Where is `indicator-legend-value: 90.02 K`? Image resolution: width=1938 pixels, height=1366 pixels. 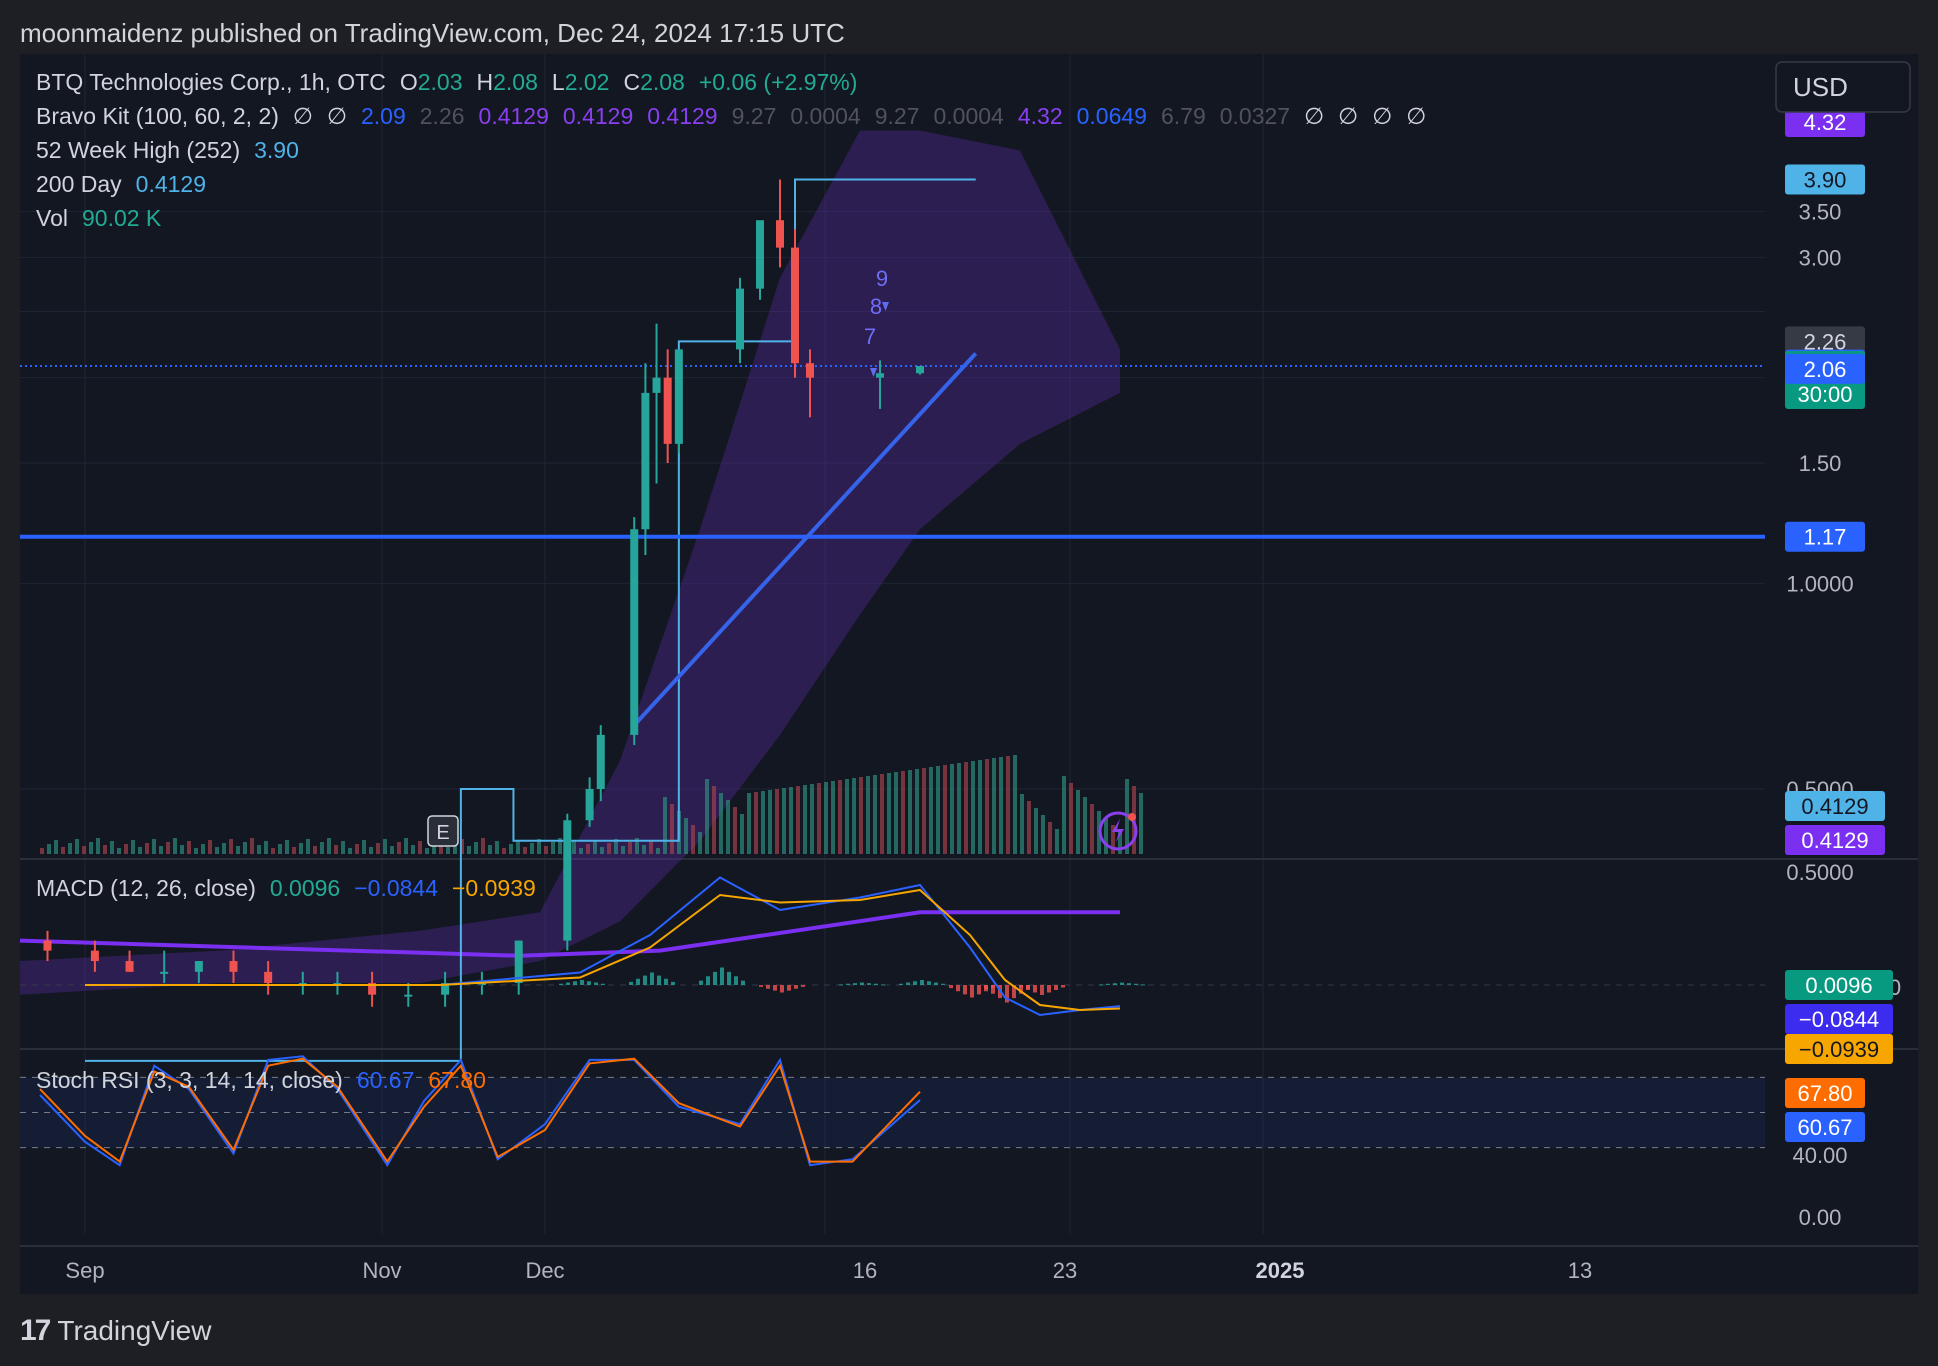 indicator-legend-value: 90.02 K is located at coordinates (122, 218).